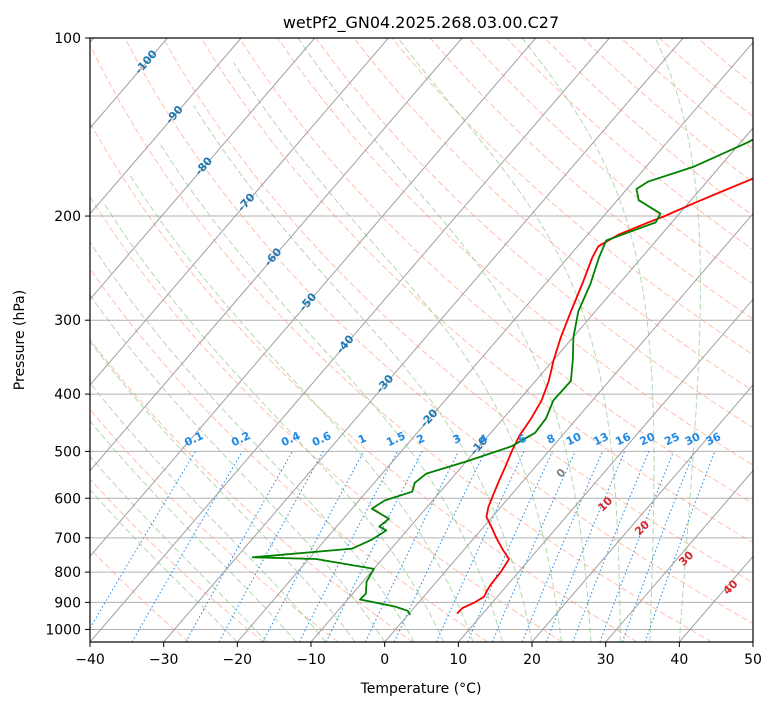 This screenshot has height=708, width=775. Describe the element at coordinates (421, 689) in the screenshot. I see `x-axis-title: Temperature (°C)` at that location.